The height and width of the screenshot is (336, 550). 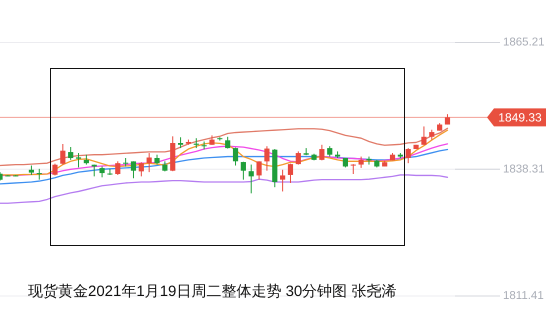 What do you see at coordinates (523, 296) in the screenshot?
I see `y-tick-label: 1811.41` at bounding box center [523, 296].